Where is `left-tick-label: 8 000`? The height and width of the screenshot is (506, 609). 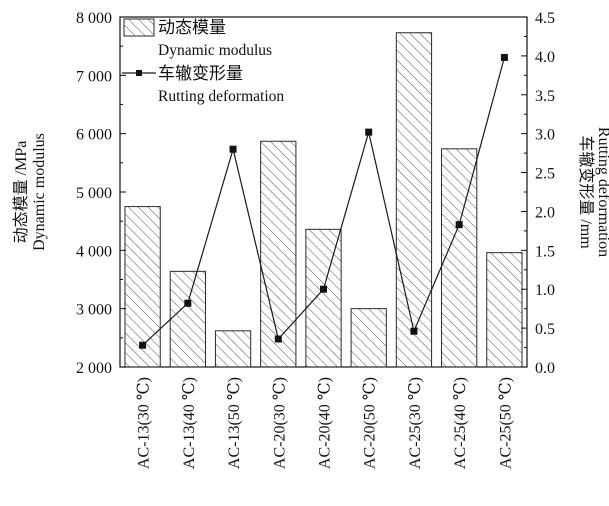
left-tick-label: 8 000 is located at coordinates (94, 18).